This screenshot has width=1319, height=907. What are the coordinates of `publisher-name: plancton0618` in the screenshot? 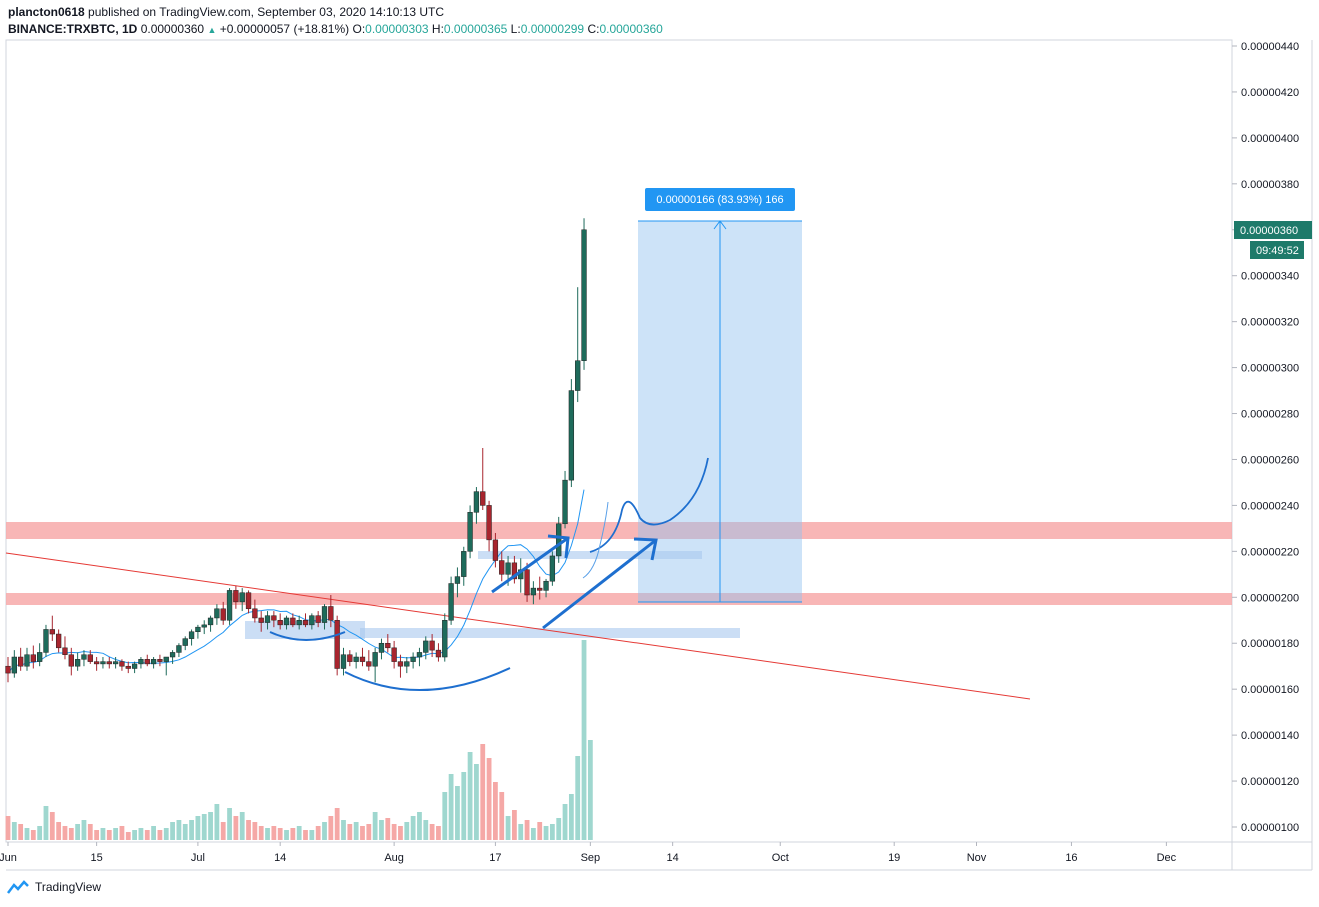 It's located at (46, 12).